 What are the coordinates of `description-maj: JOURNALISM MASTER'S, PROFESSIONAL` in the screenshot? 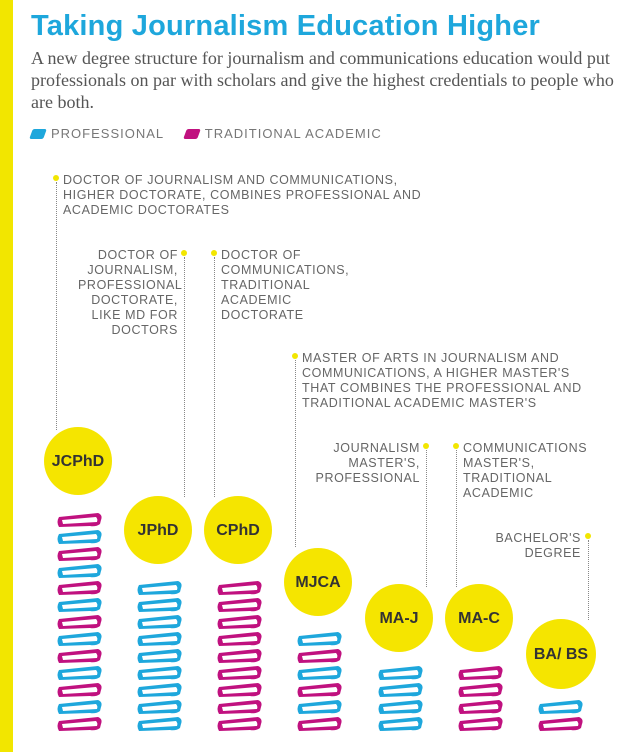 It's located at (367, 463).